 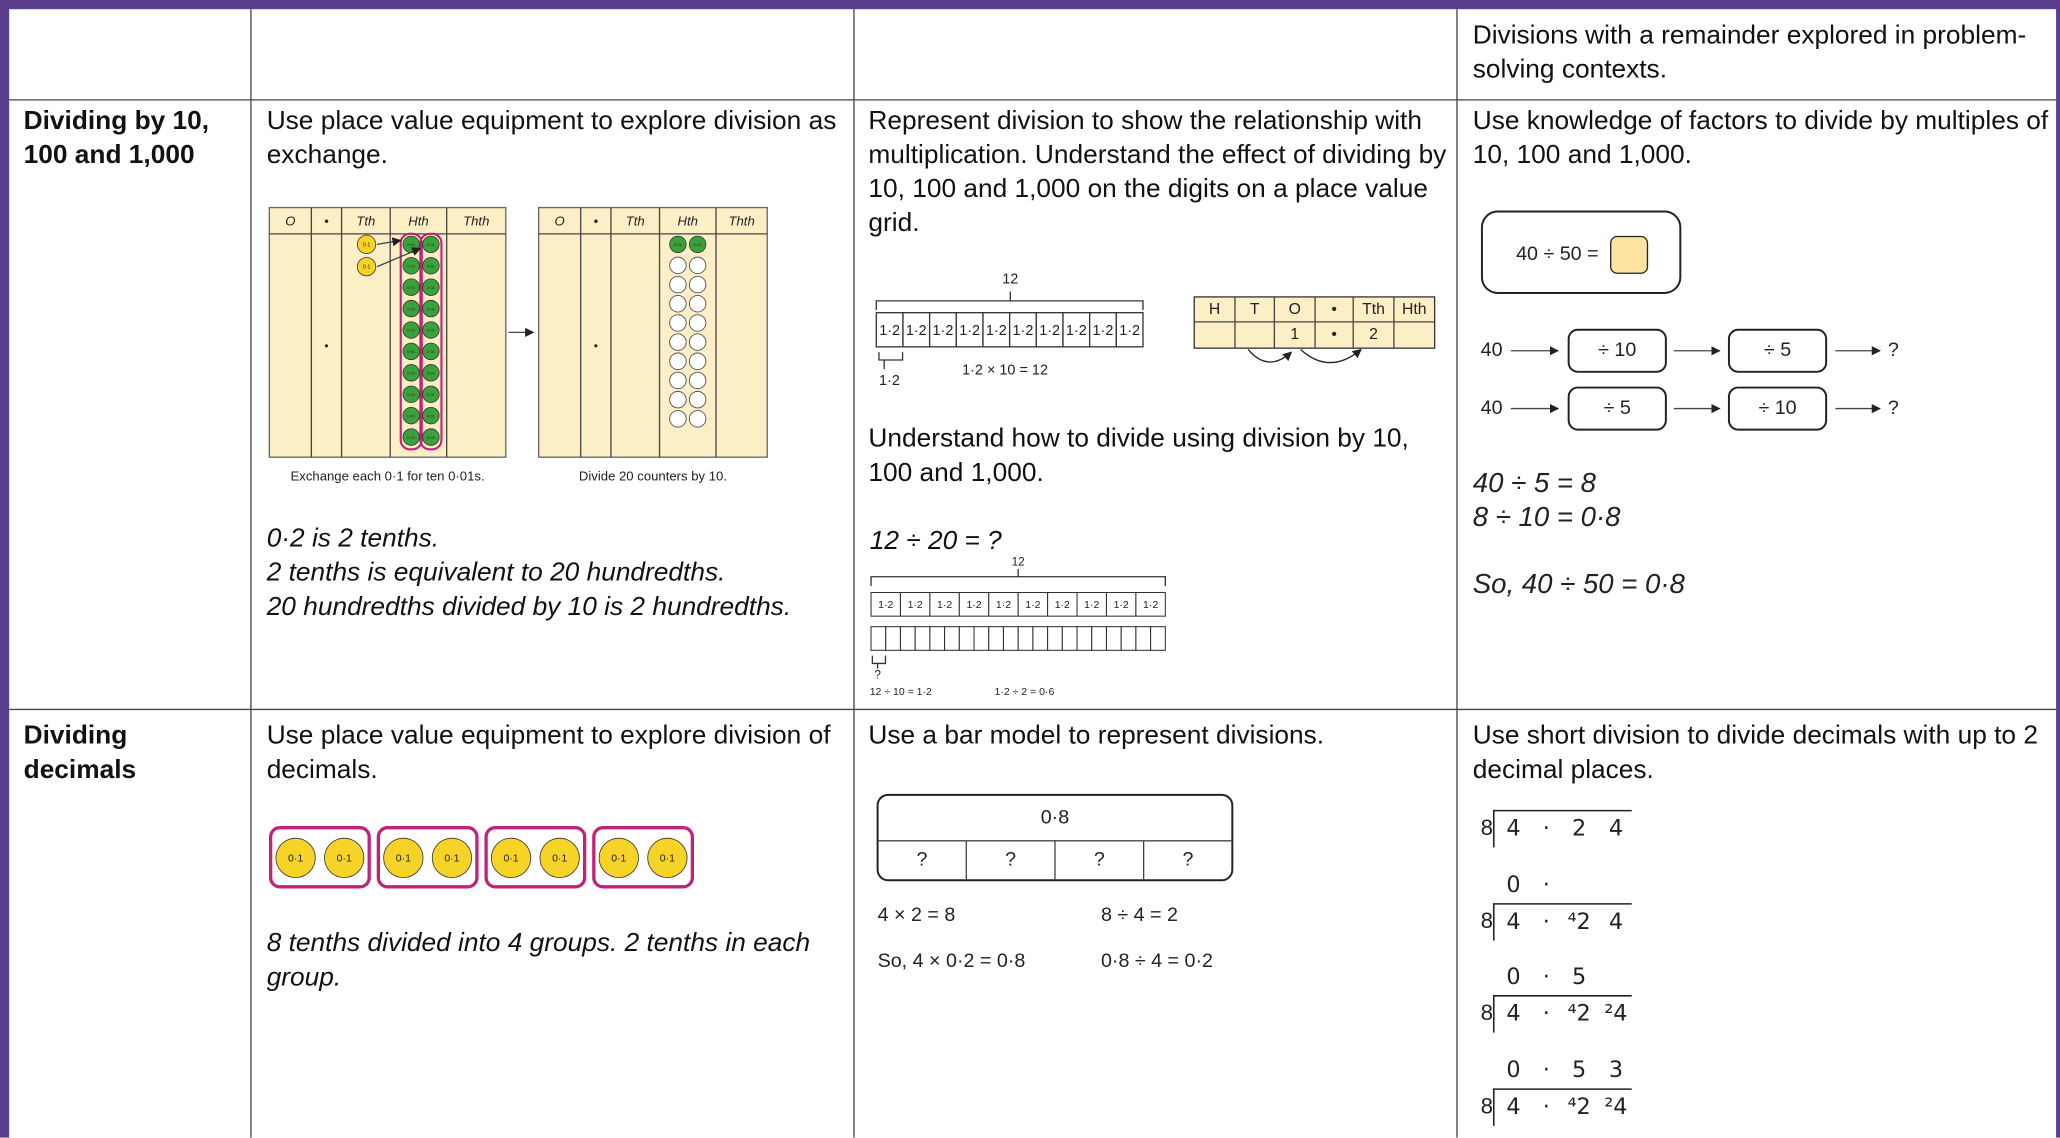 I want to click on divisor: 8, so click(x=1487, y=1105).